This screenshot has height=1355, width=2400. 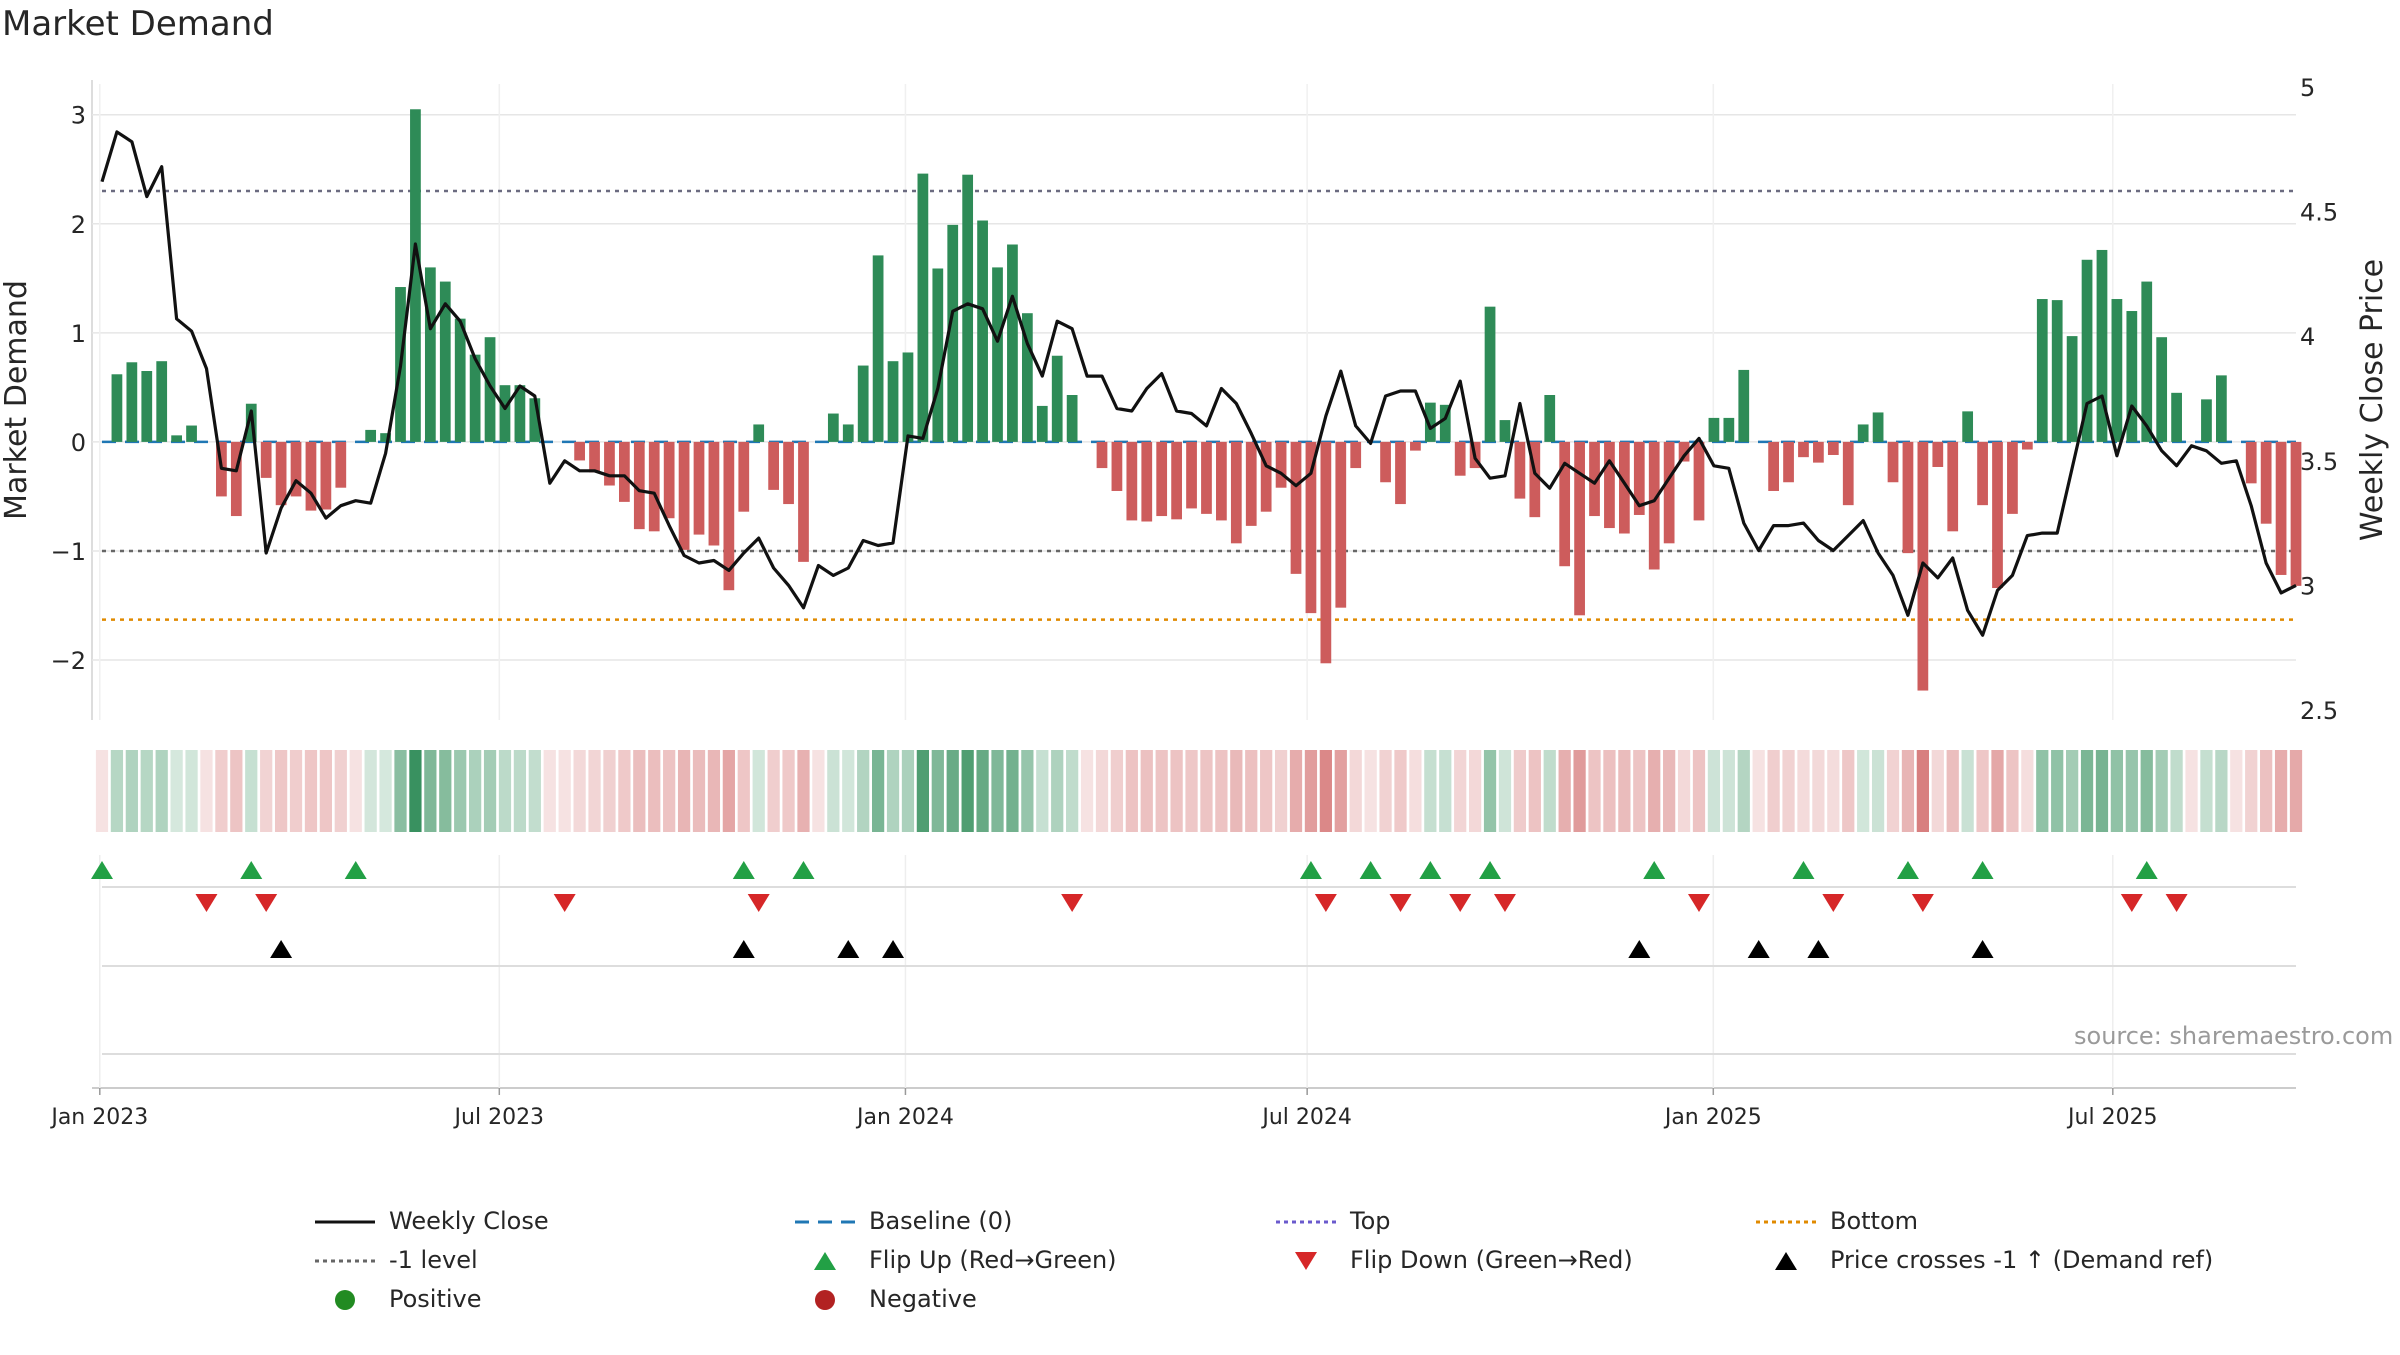 I want to click on left-tick-label: 0, so click(x=78, y=443).